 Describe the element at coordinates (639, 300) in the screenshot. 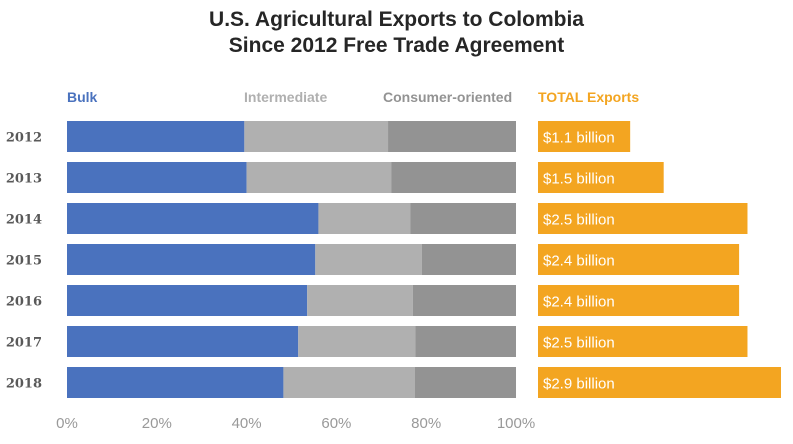

I see `total-bar-2016` at that location.